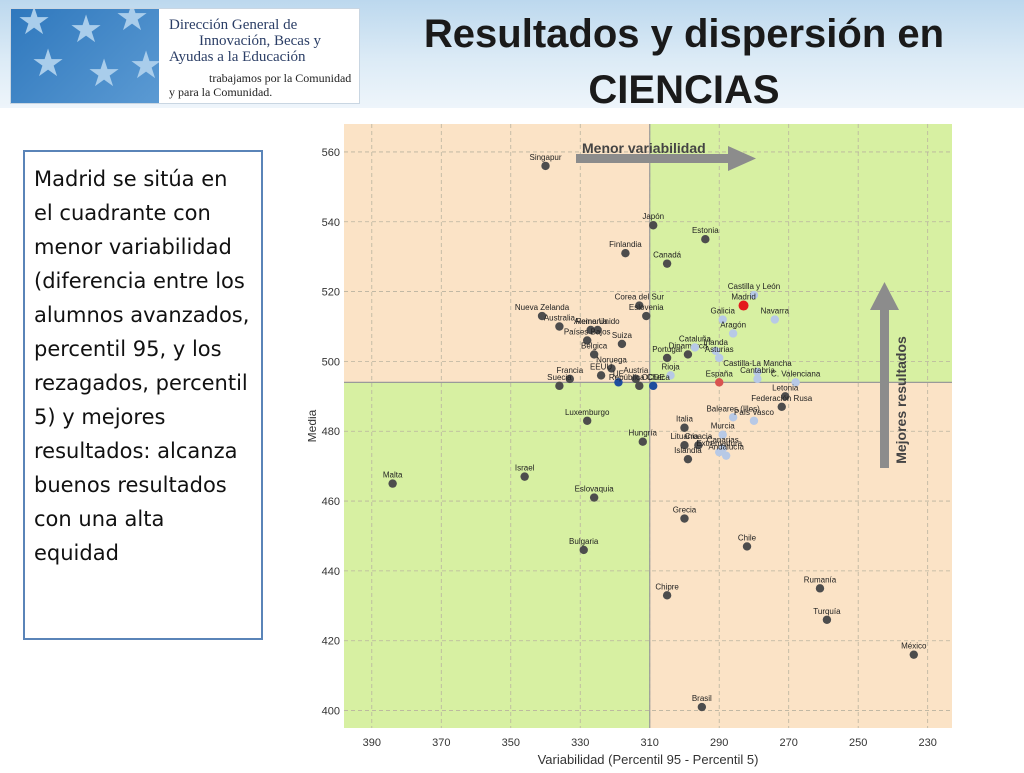  Describe the element at coordinates (441, 743) in the screenshot. I see `x-tick-label: 370` at that location.